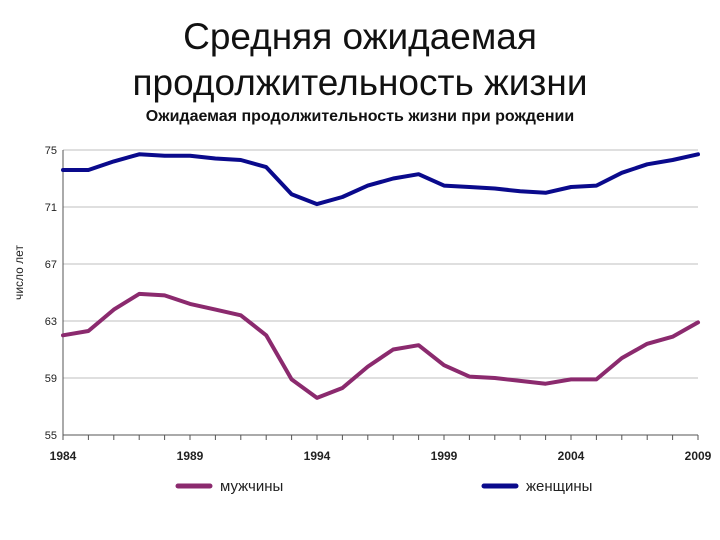 Image resolution: width=720 pixels, height=540 pixels. Describe the element at coordinates (63, 456) in the screenshot. I see `x-tick-label: 1984` at that location.